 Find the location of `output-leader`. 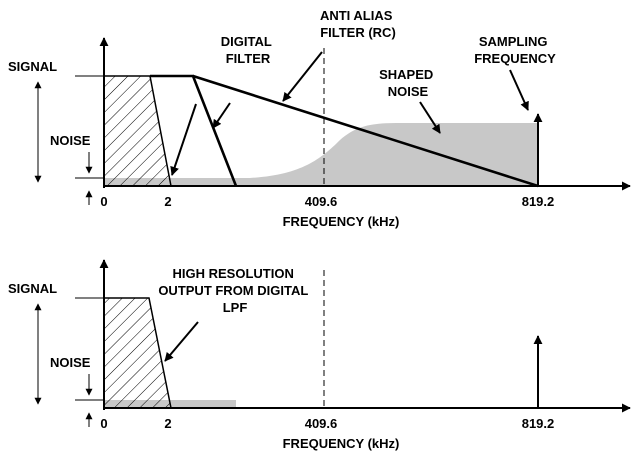

output-leader is located at coordinates (181, 341).